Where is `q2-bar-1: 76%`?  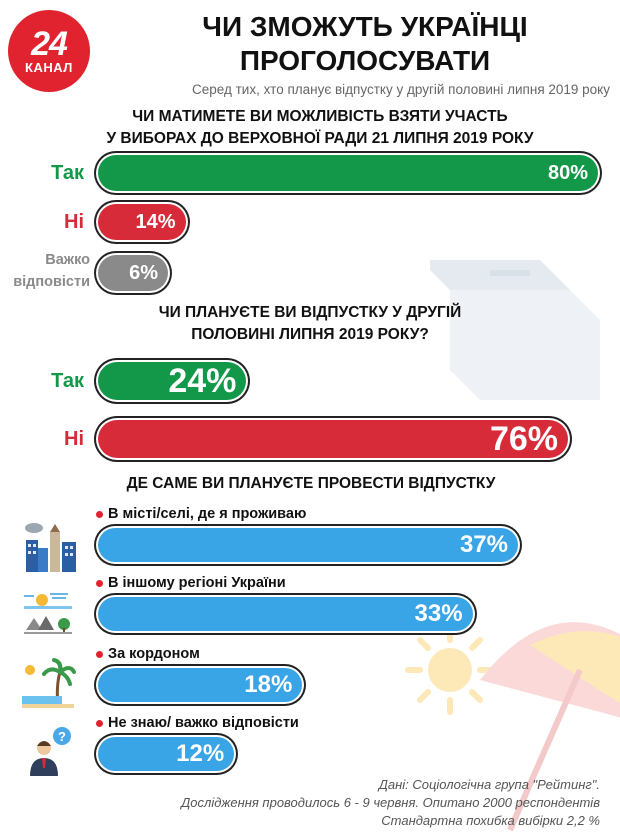 q2-bar-1: 76% is located at coordinates (333, 439).